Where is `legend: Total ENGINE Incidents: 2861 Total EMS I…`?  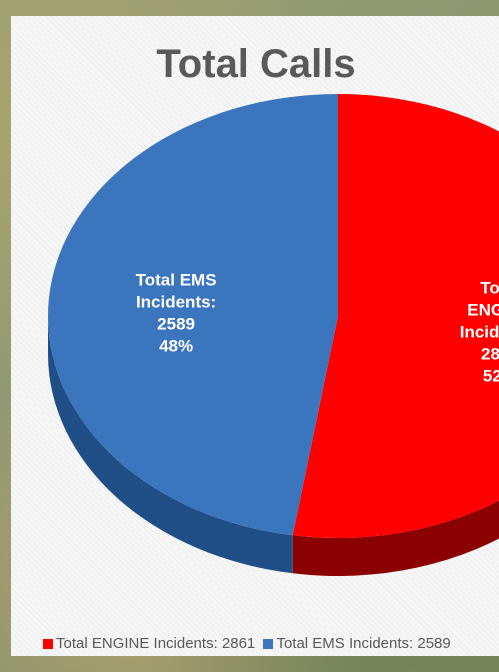 legend: Total ENGINE Incidents: 2861 Total EMS I… is located at coordinates (249, 644).